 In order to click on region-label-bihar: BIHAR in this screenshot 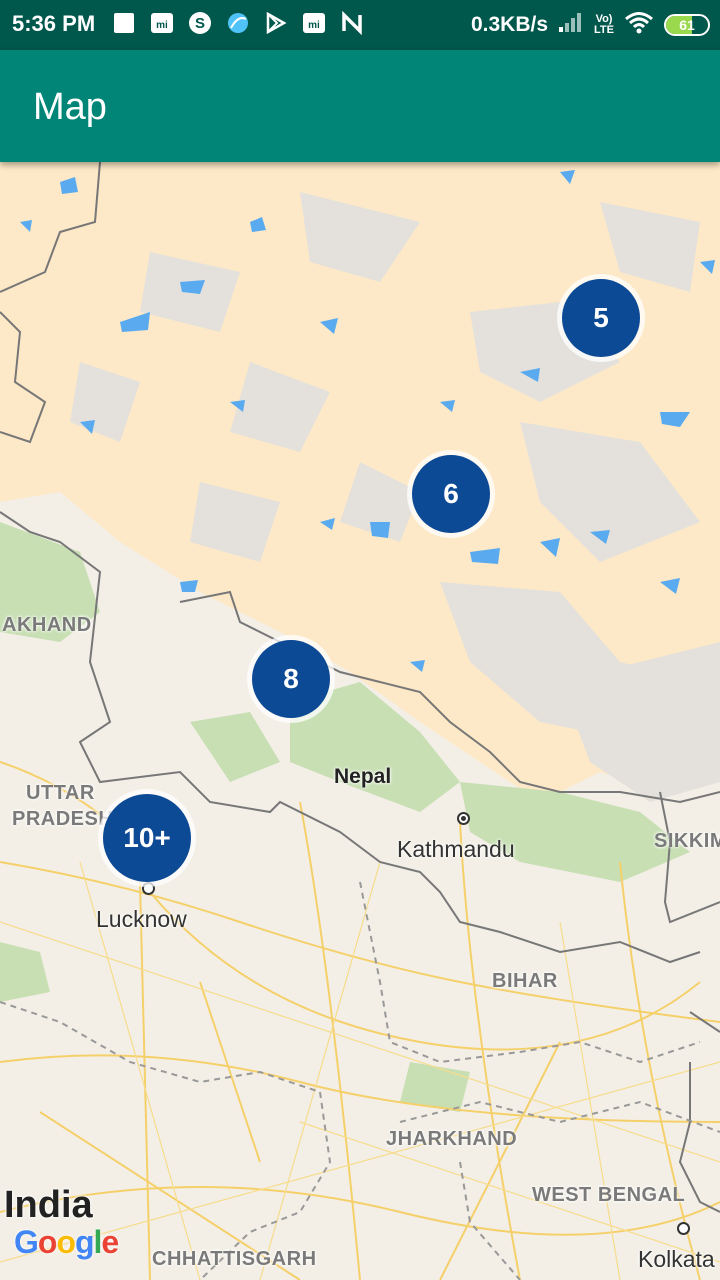, I will do `click(525, 981)`.